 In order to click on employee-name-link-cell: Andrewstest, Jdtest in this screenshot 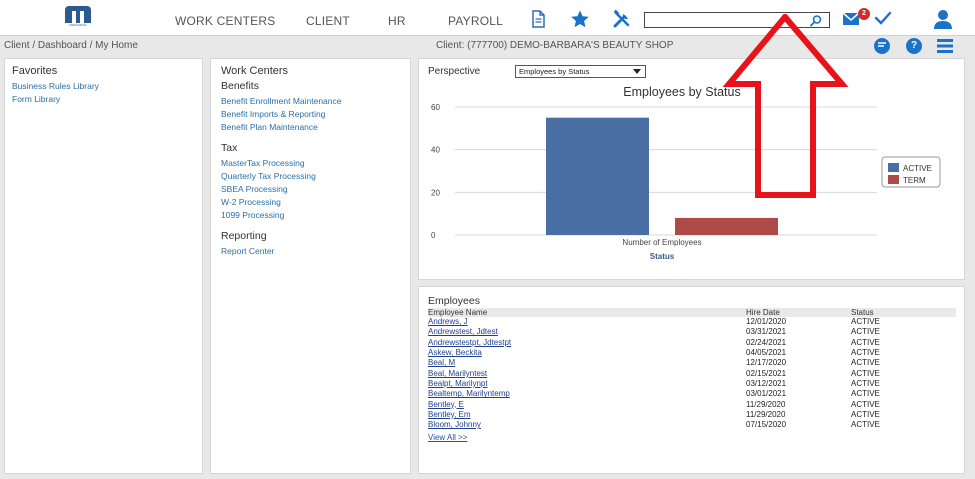, I will do `click(587, 332)`.